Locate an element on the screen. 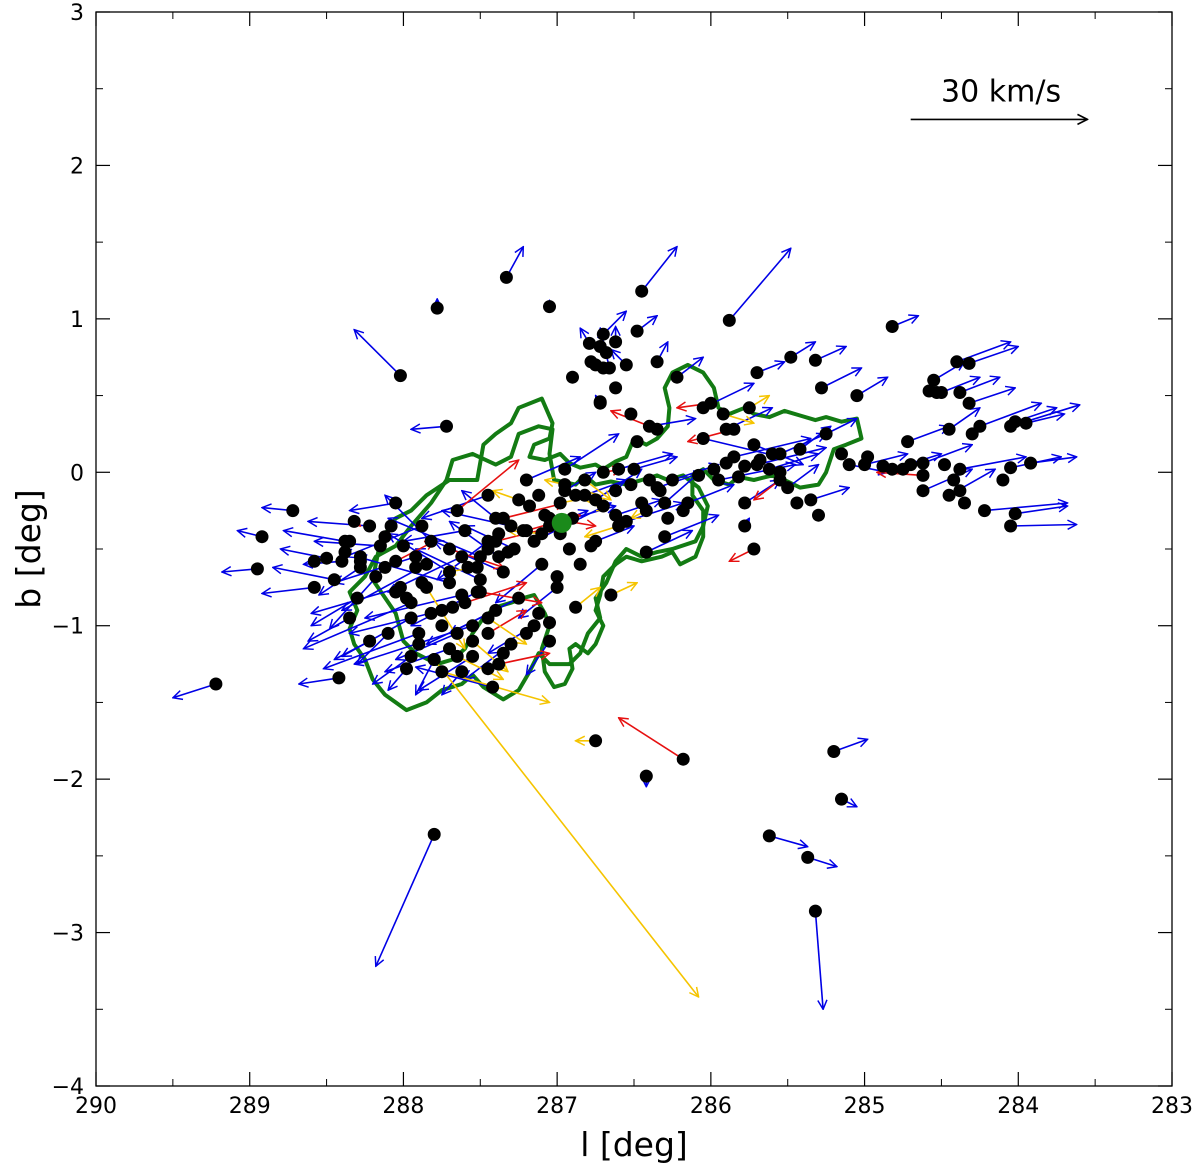  y-tick-label: 2 is located at coordinates (77, 166).